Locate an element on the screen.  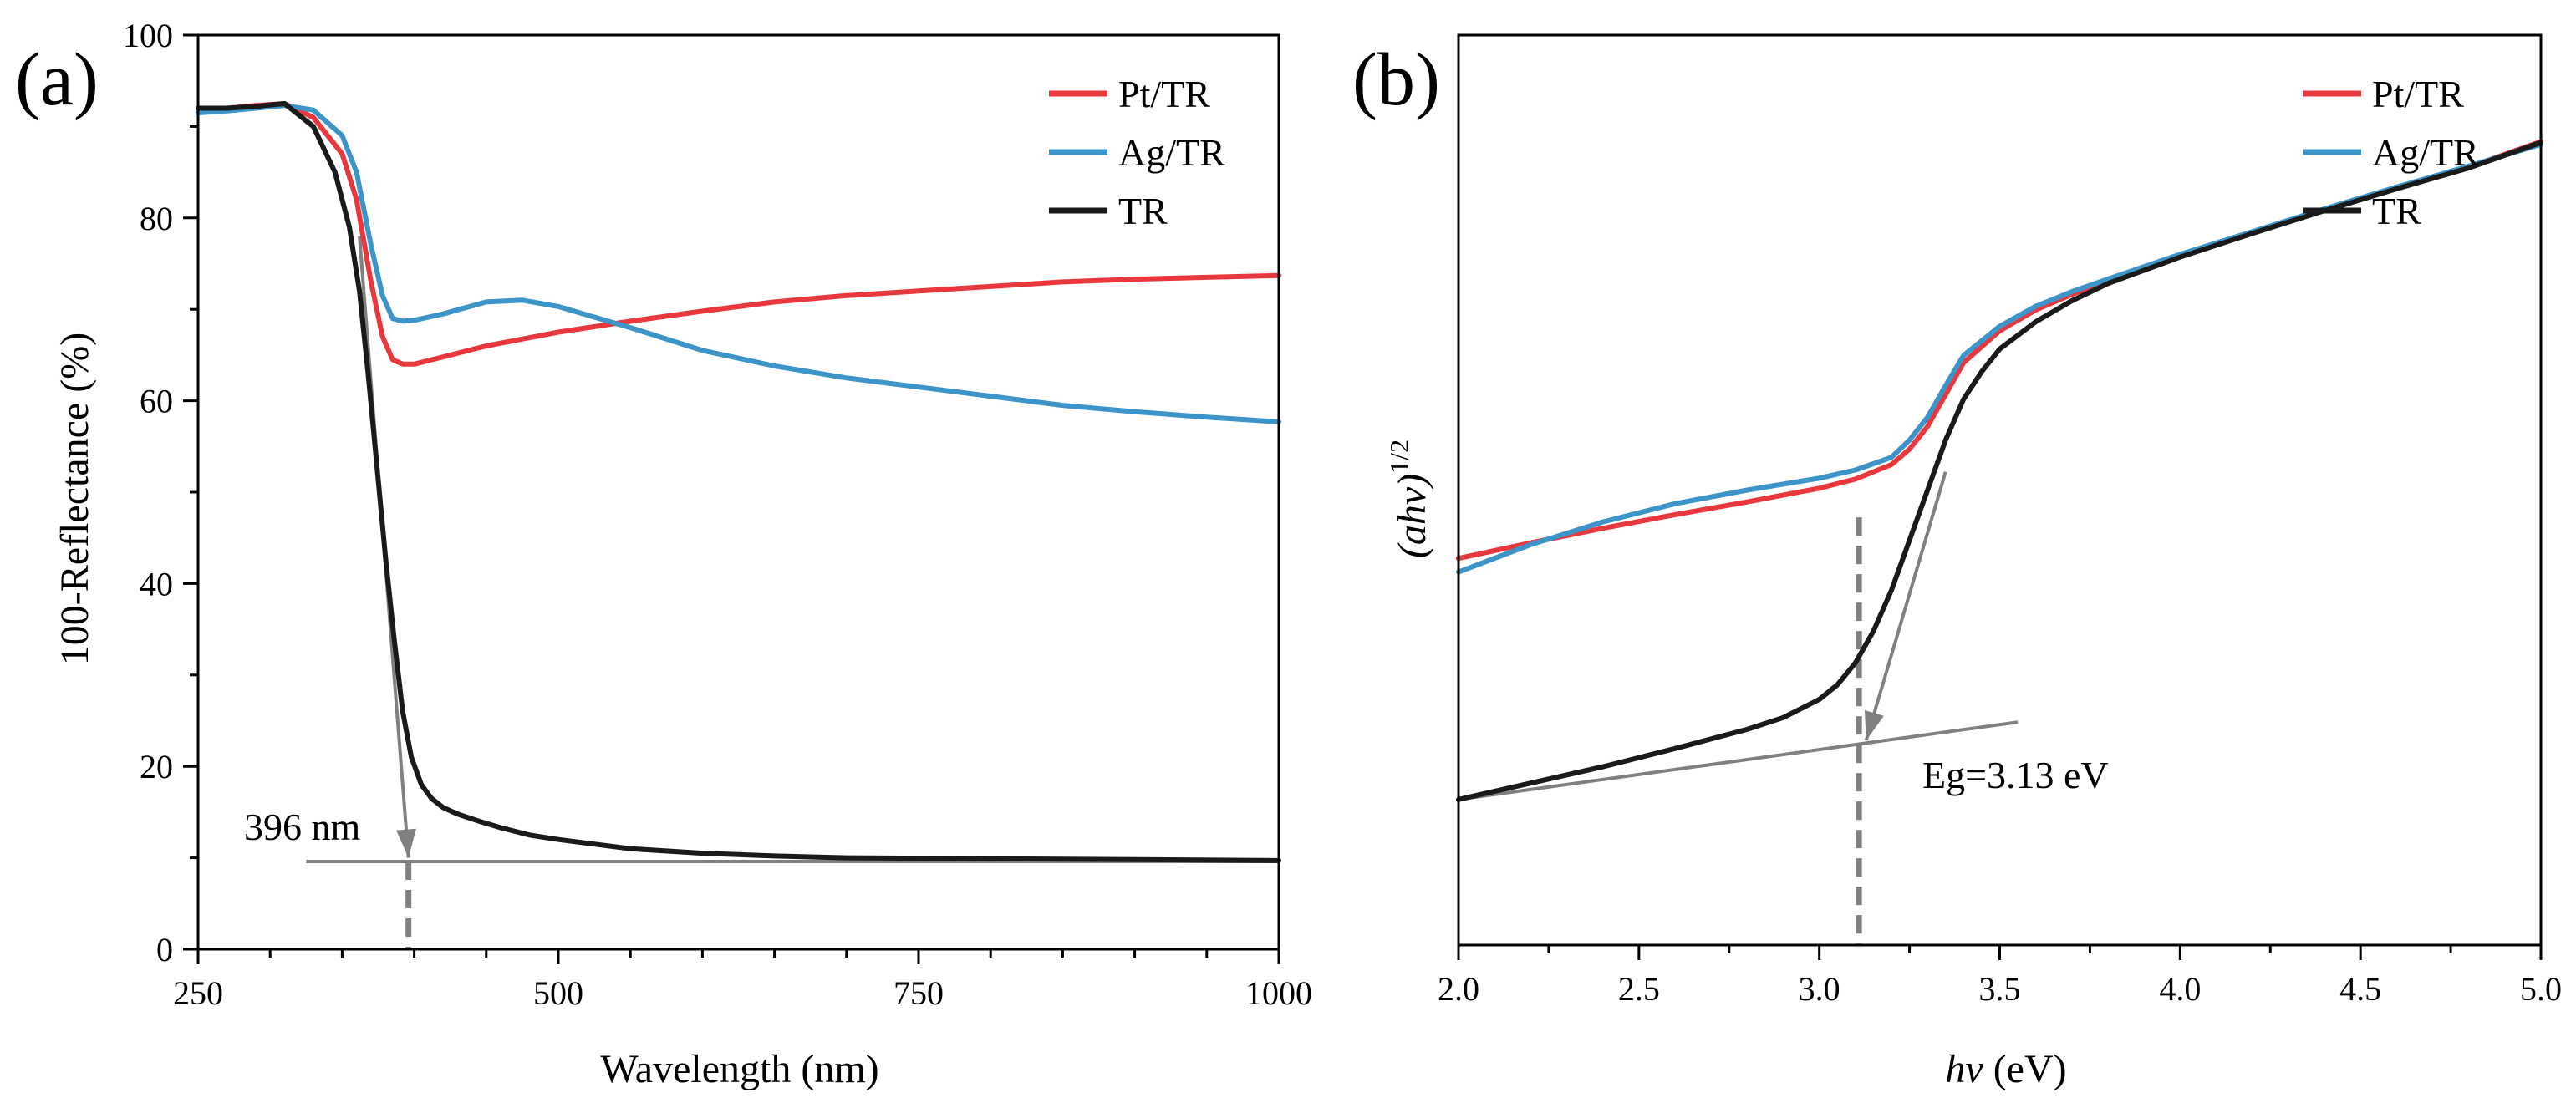
panel-a-y-axis-title: 100-Reflectance (%) is located at coordinates (75, 499).